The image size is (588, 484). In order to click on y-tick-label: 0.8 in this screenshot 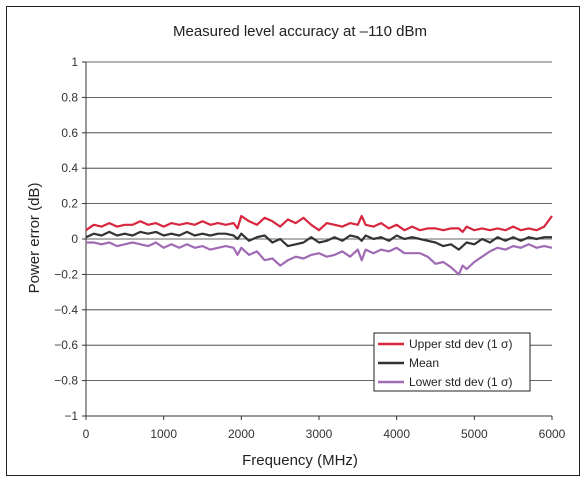, I will do `click(69, 97)`.